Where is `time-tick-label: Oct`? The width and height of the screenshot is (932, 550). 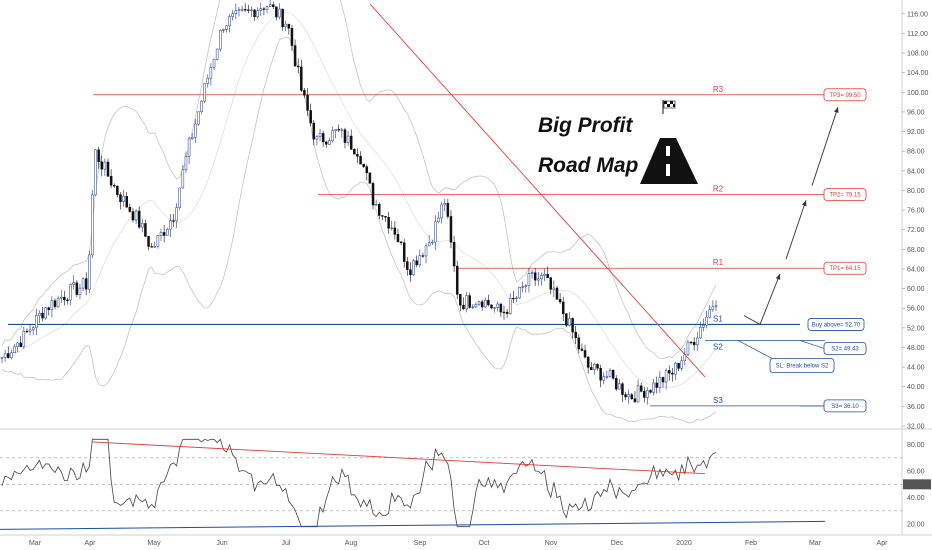
time-tick-label: Oct is located at coordinates (484, 543).